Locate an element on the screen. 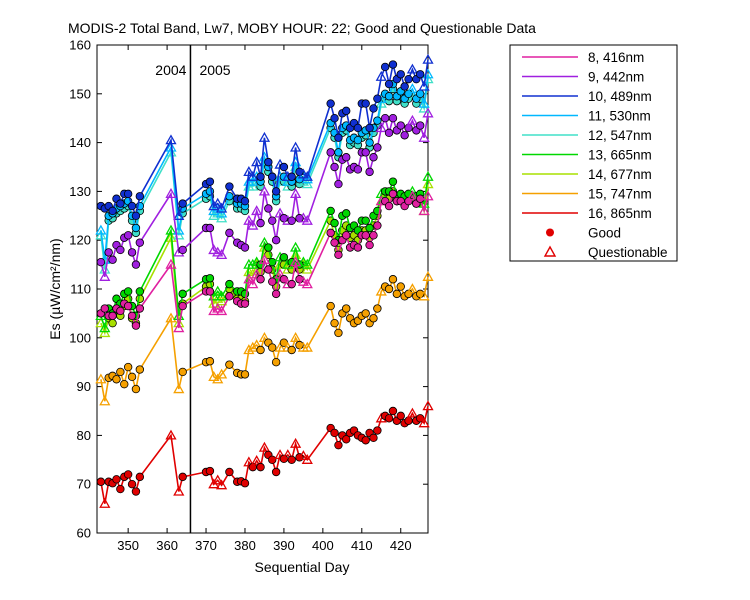  legend-label: 16, 865nm is located at coordinates (620, 213).